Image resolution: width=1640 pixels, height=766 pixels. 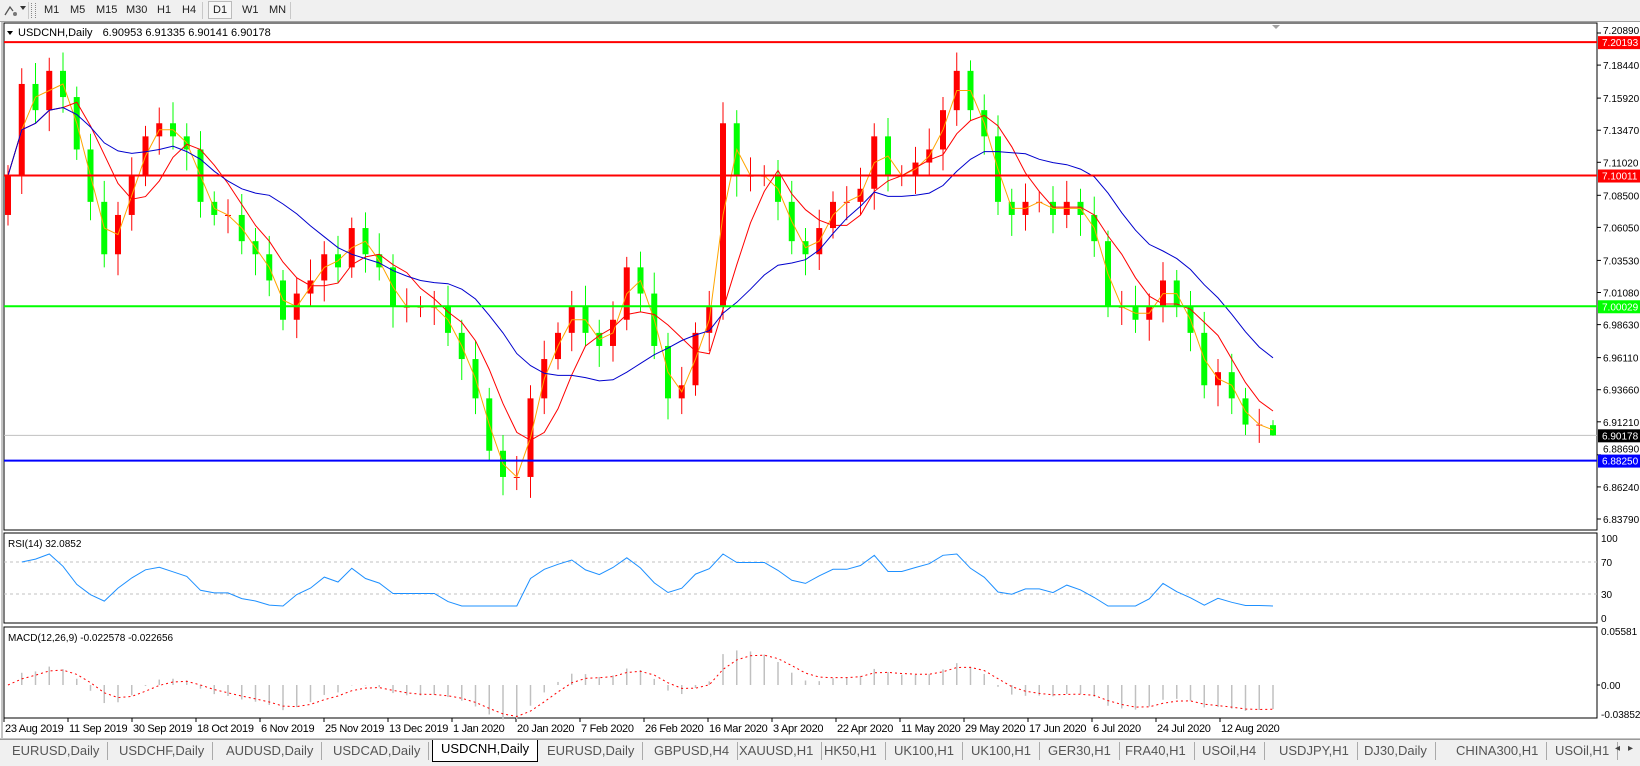 I want to click on x-tick-label: 13 Dec 2019, so click(x=418, y=729).